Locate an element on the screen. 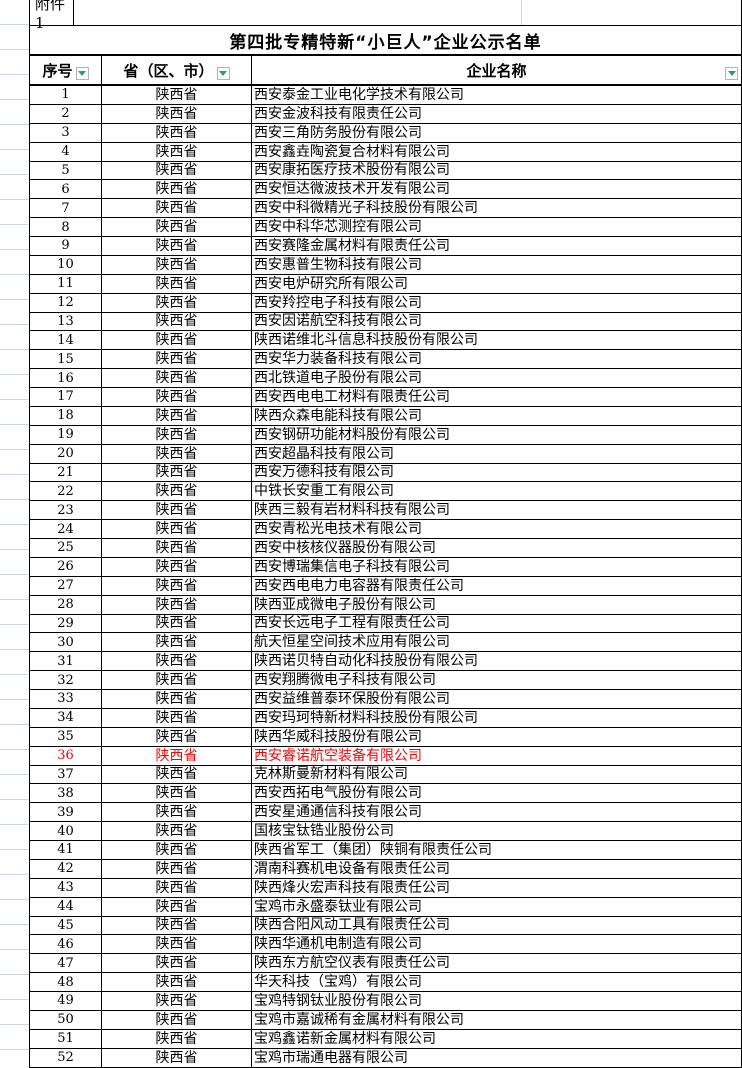  cell-row-number: 6 is located at coordinates (65, 189).